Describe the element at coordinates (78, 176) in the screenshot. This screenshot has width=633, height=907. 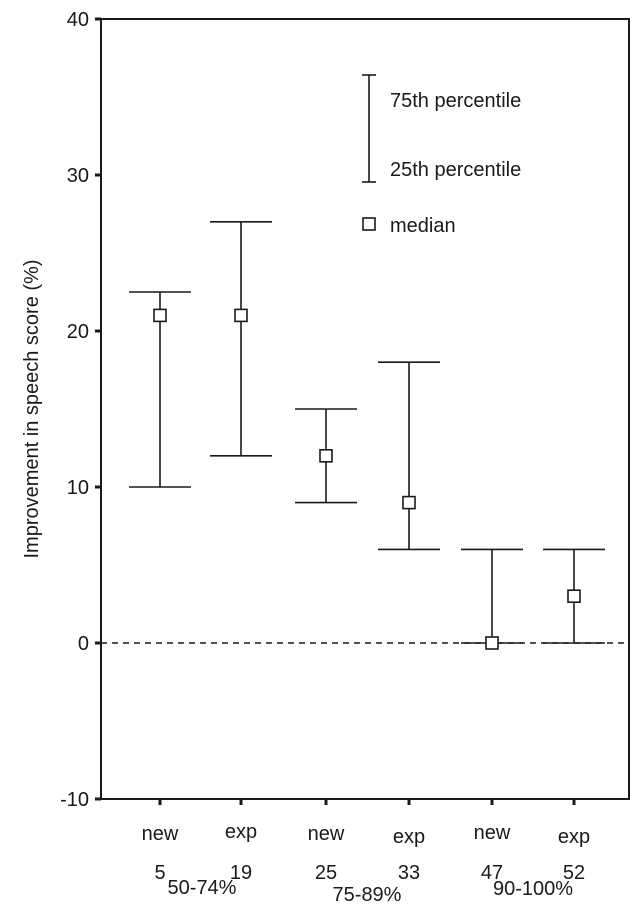
I see `y-tick-label-30: 30` at that location.